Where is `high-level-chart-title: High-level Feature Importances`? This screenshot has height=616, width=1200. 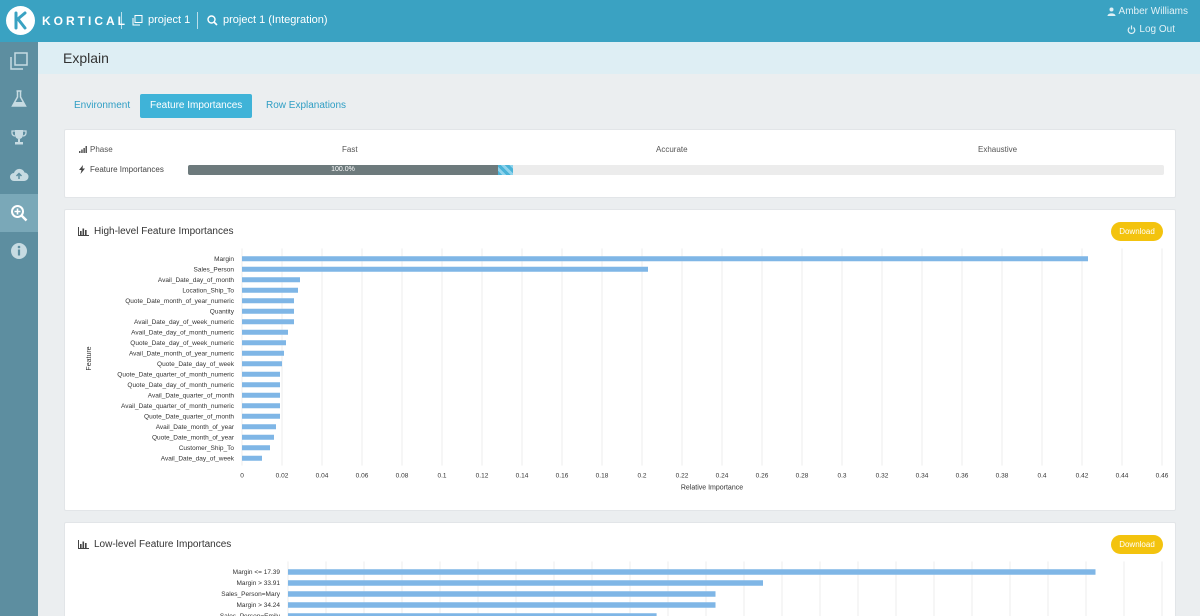 high-level-chart-title: High-level Feature Importances is located at coordinates (156, 231).